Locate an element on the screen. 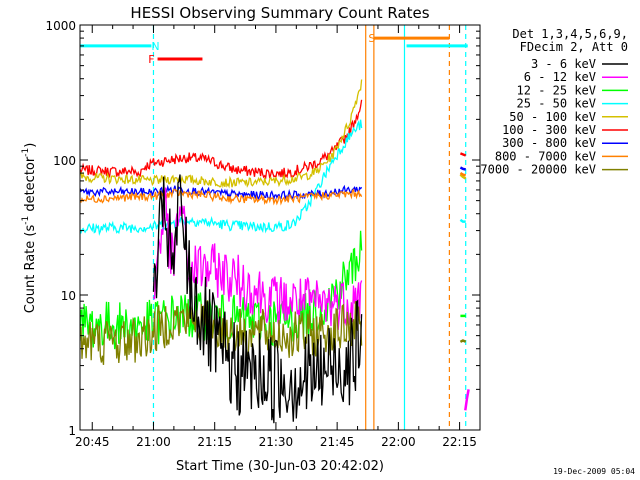  footer-timestamp: 19-Dec-2009 05:04 is located at coordinates (594, 471).